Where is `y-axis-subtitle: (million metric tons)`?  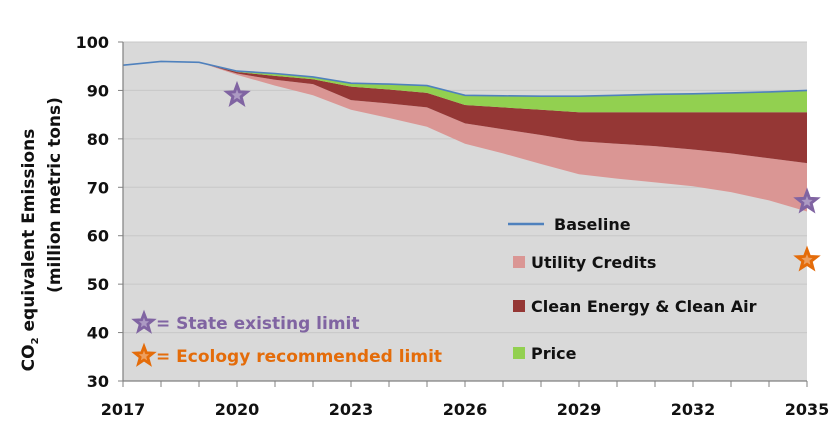
y-axis-subtitle: (million metric tons) is located at coordinates (55, 195).